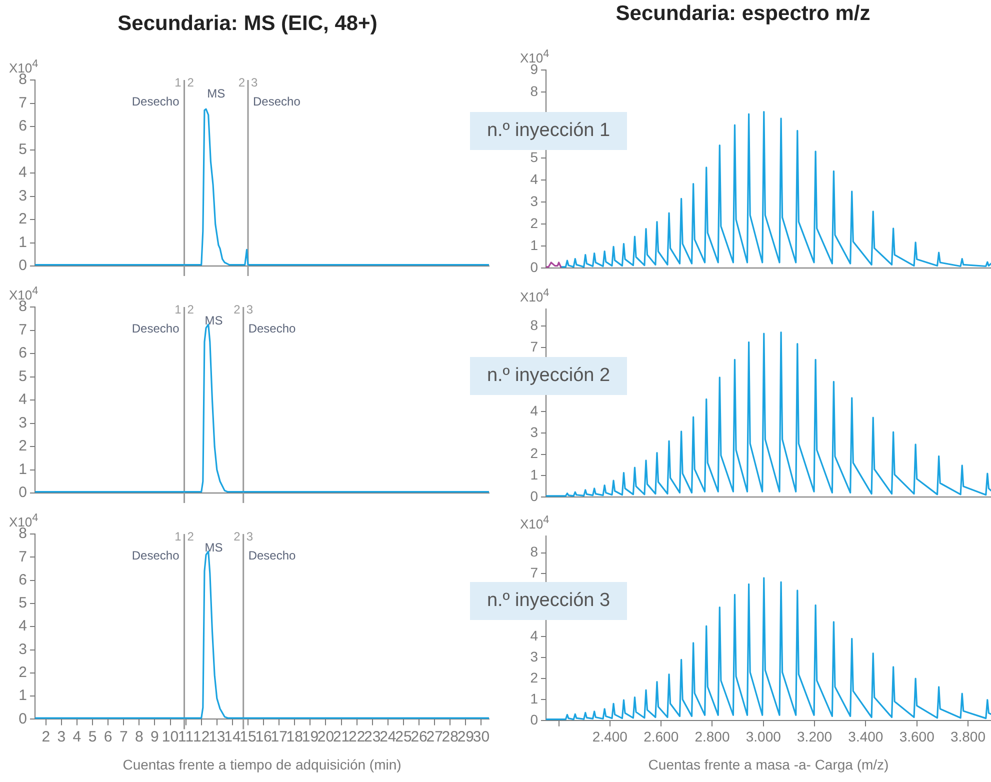  I want to click on x-tick-label: 29, so click(465, 737).